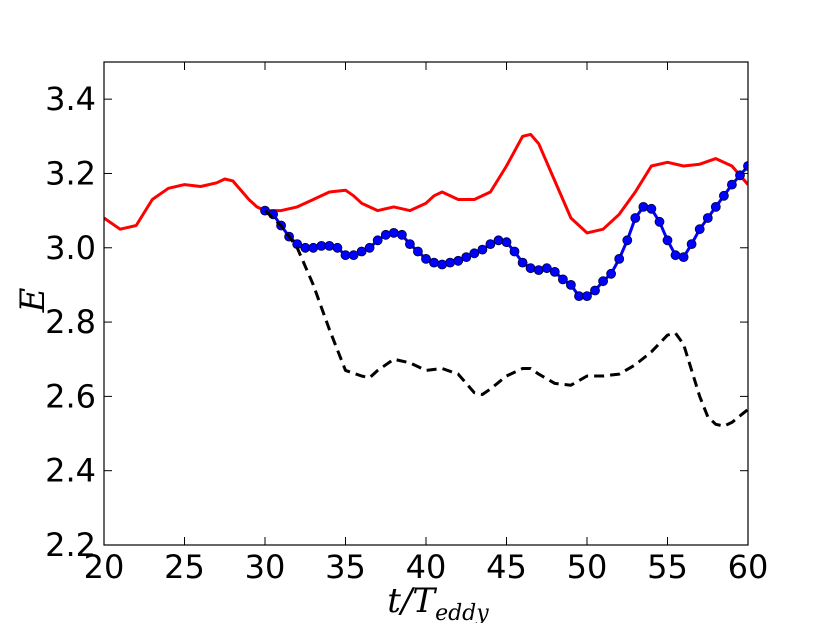  What do you see at coordinates (438, 602) in the screenshot?
I see `x-axis-label: t/Teddy` at bounding box center [438, 602].